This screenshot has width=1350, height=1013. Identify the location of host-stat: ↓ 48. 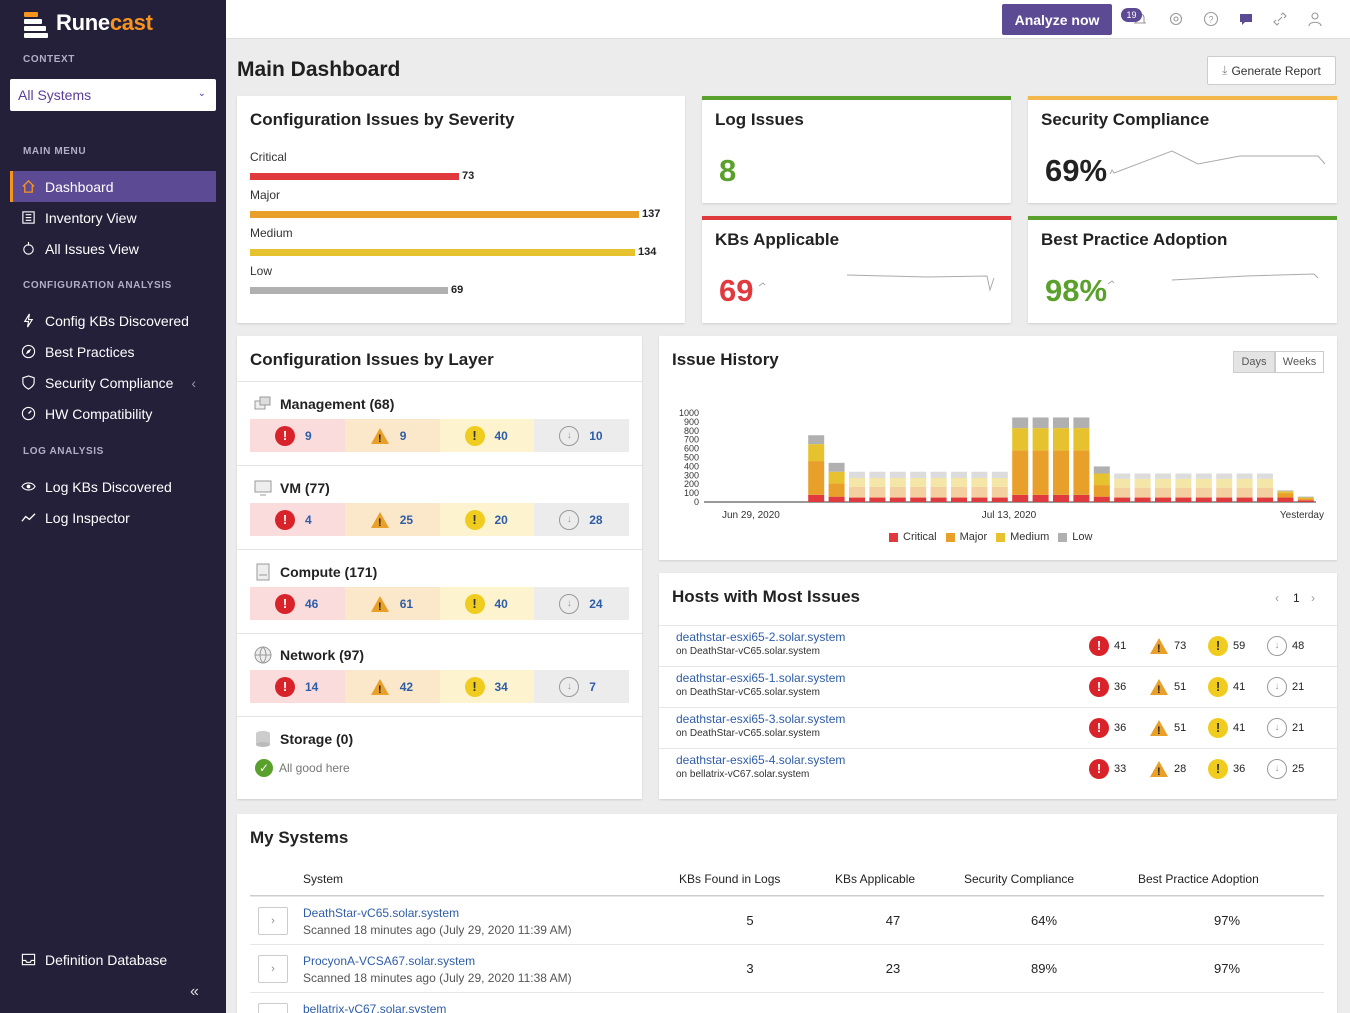
(1285, 646).